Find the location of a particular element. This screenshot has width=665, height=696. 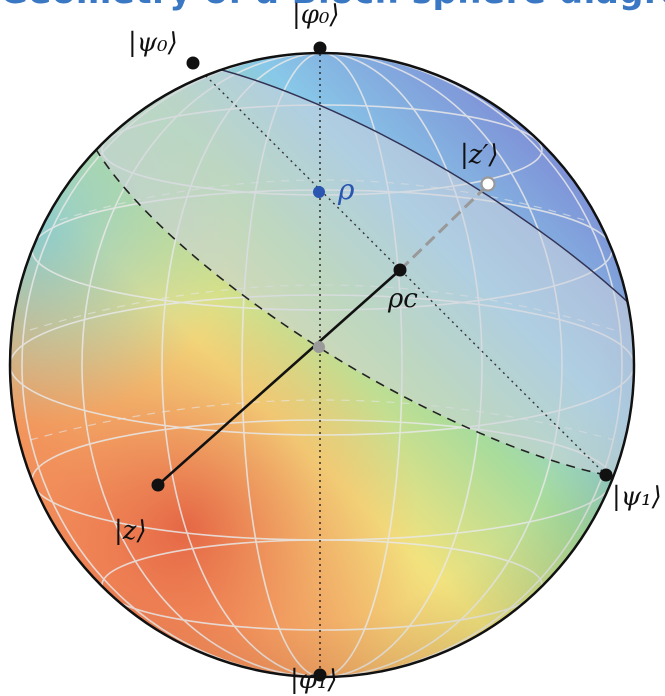

psi1-point is located at coordinates (606, 475).